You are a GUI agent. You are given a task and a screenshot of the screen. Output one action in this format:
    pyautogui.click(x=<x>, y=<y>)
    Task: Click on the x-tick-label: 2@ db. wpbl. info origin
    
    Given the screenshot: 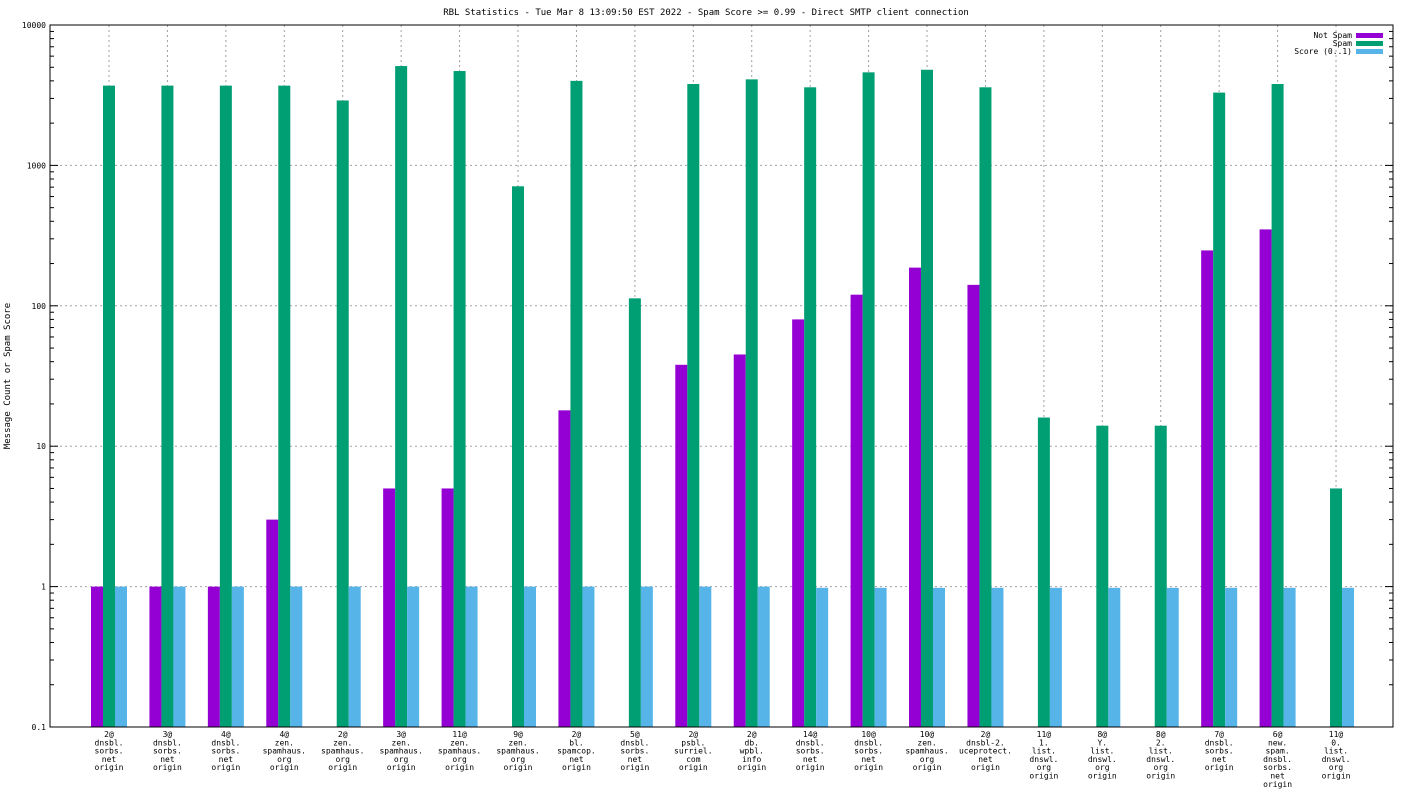 What is the action you would take?
    pyautogui.click(x=751, y=751)
    